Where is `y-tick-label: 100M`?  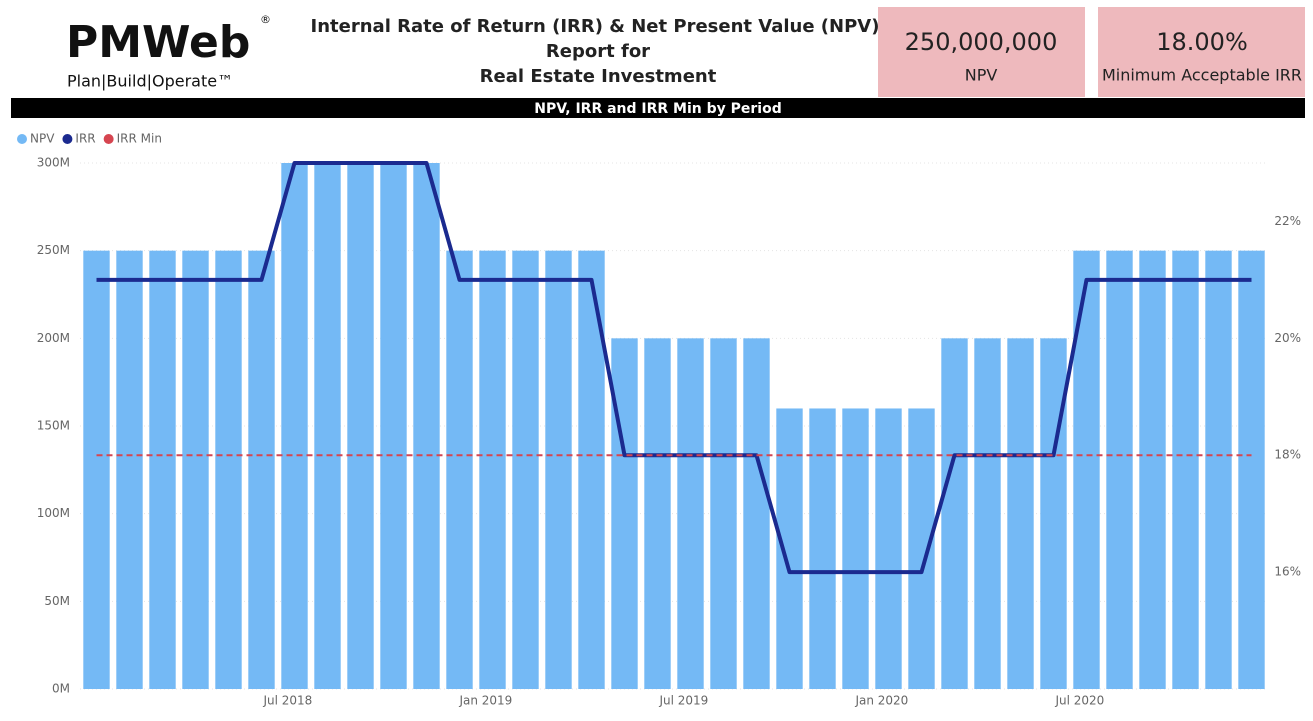
y-tick-label: 100M is located at coordinates (53, 513).